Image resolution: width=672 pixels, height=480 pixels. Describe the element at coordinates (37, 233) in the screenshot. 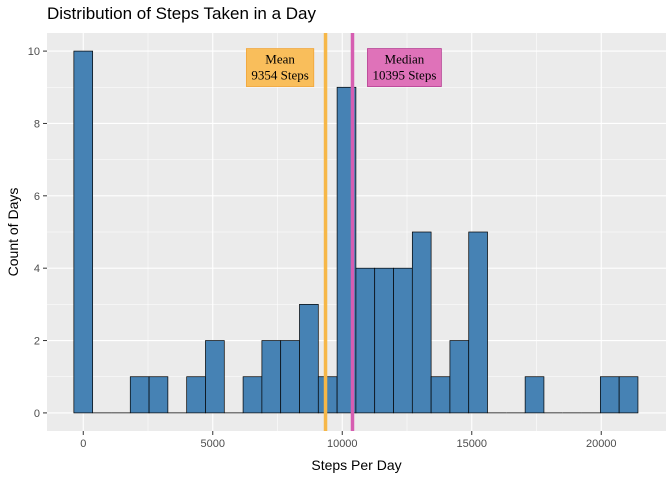

I see `y-axis: 0 2 4 6 8 10` at that location.